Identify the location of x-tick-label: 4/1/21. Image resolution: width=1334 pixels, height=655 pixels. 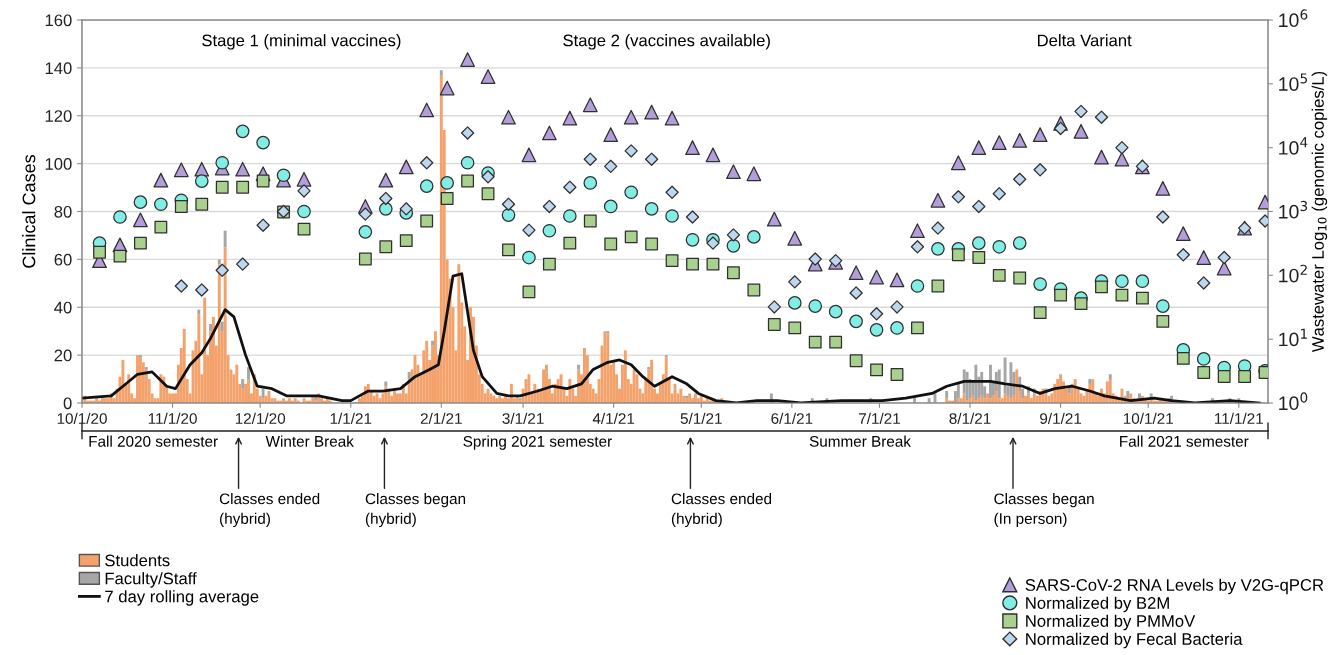
(613, 418).